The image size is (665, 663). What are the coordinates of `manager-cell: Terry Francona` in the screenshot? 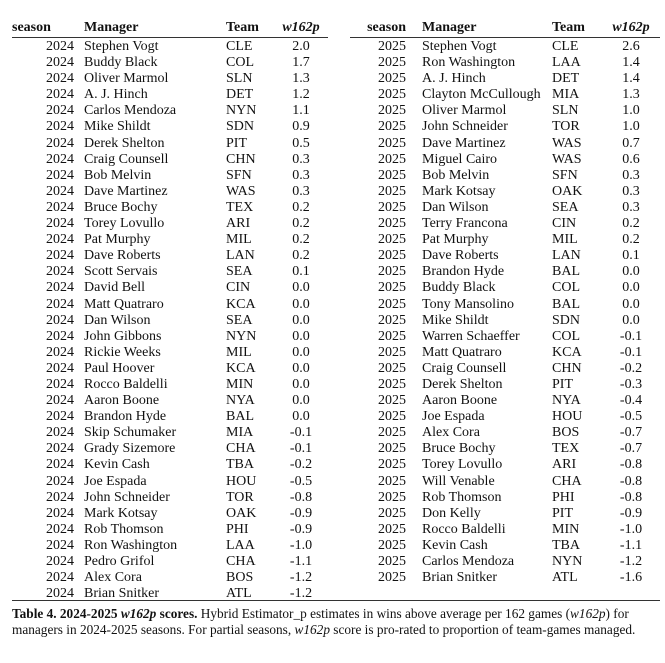 It's located at (465, 224).